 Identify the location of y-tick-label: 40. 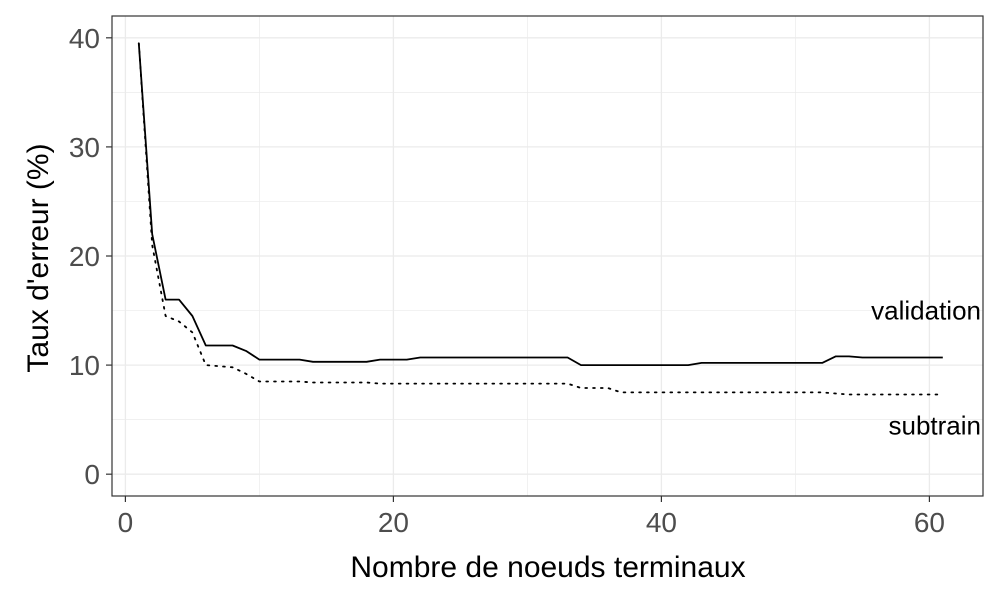
(84, 38).